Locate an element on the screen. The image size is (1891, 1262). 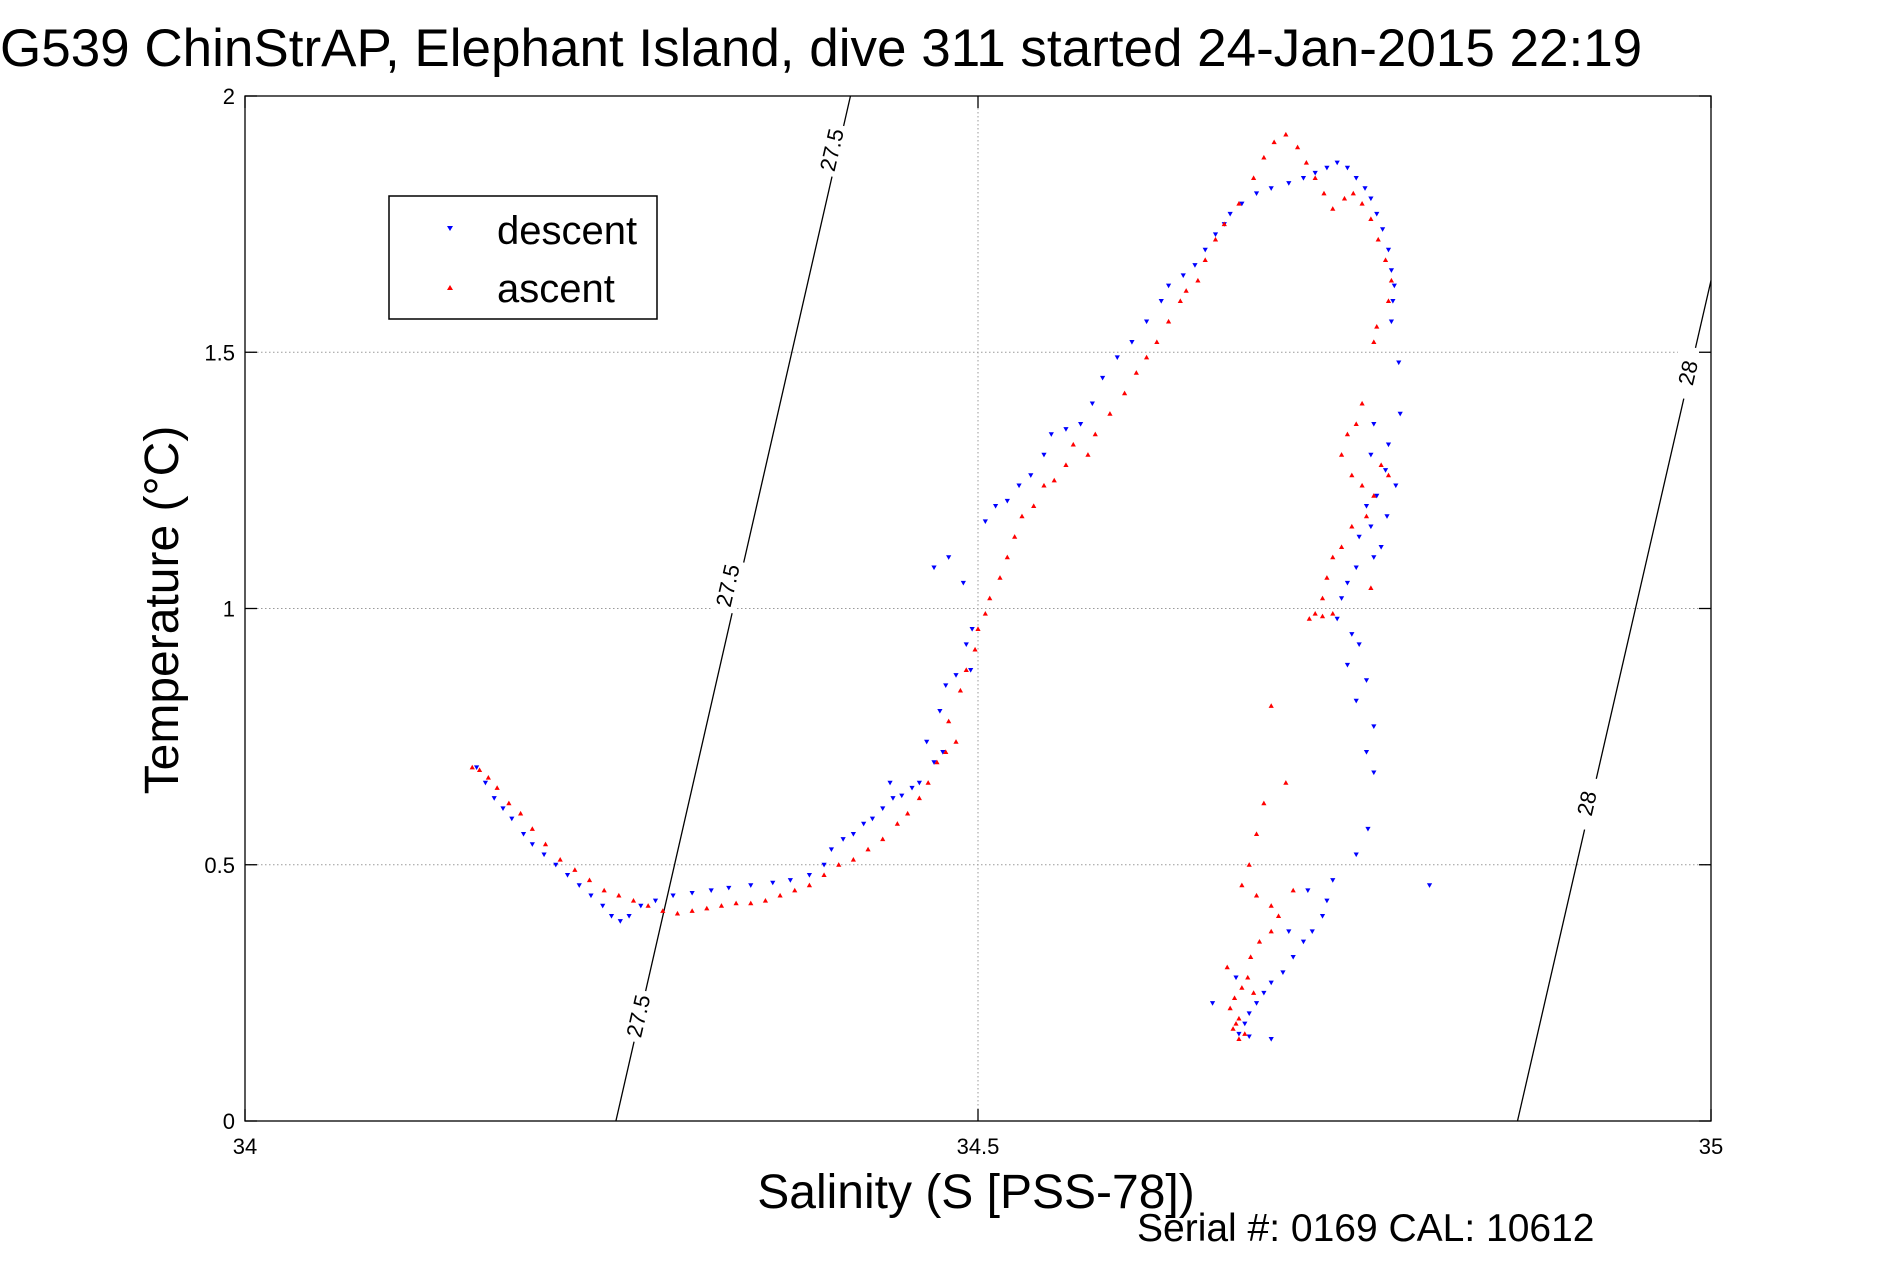
y-tick-label: 1.5 is located at coordinates (219, 352).